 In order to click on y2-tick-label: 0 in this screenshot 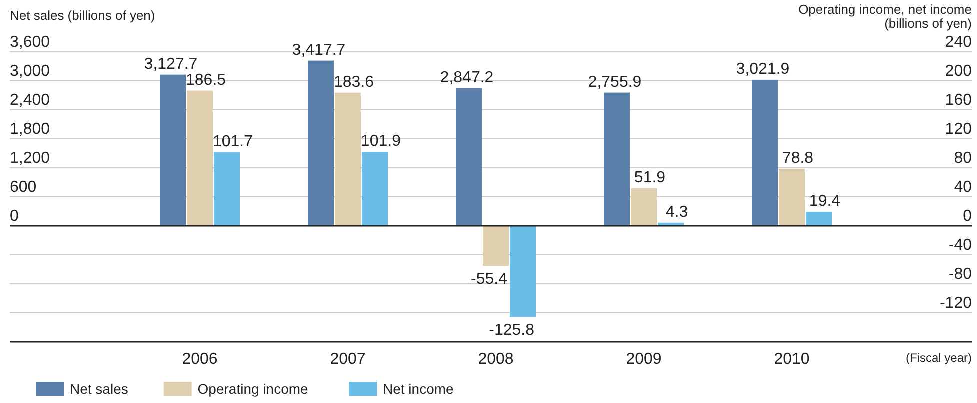, I will do `click(967, 216)`.